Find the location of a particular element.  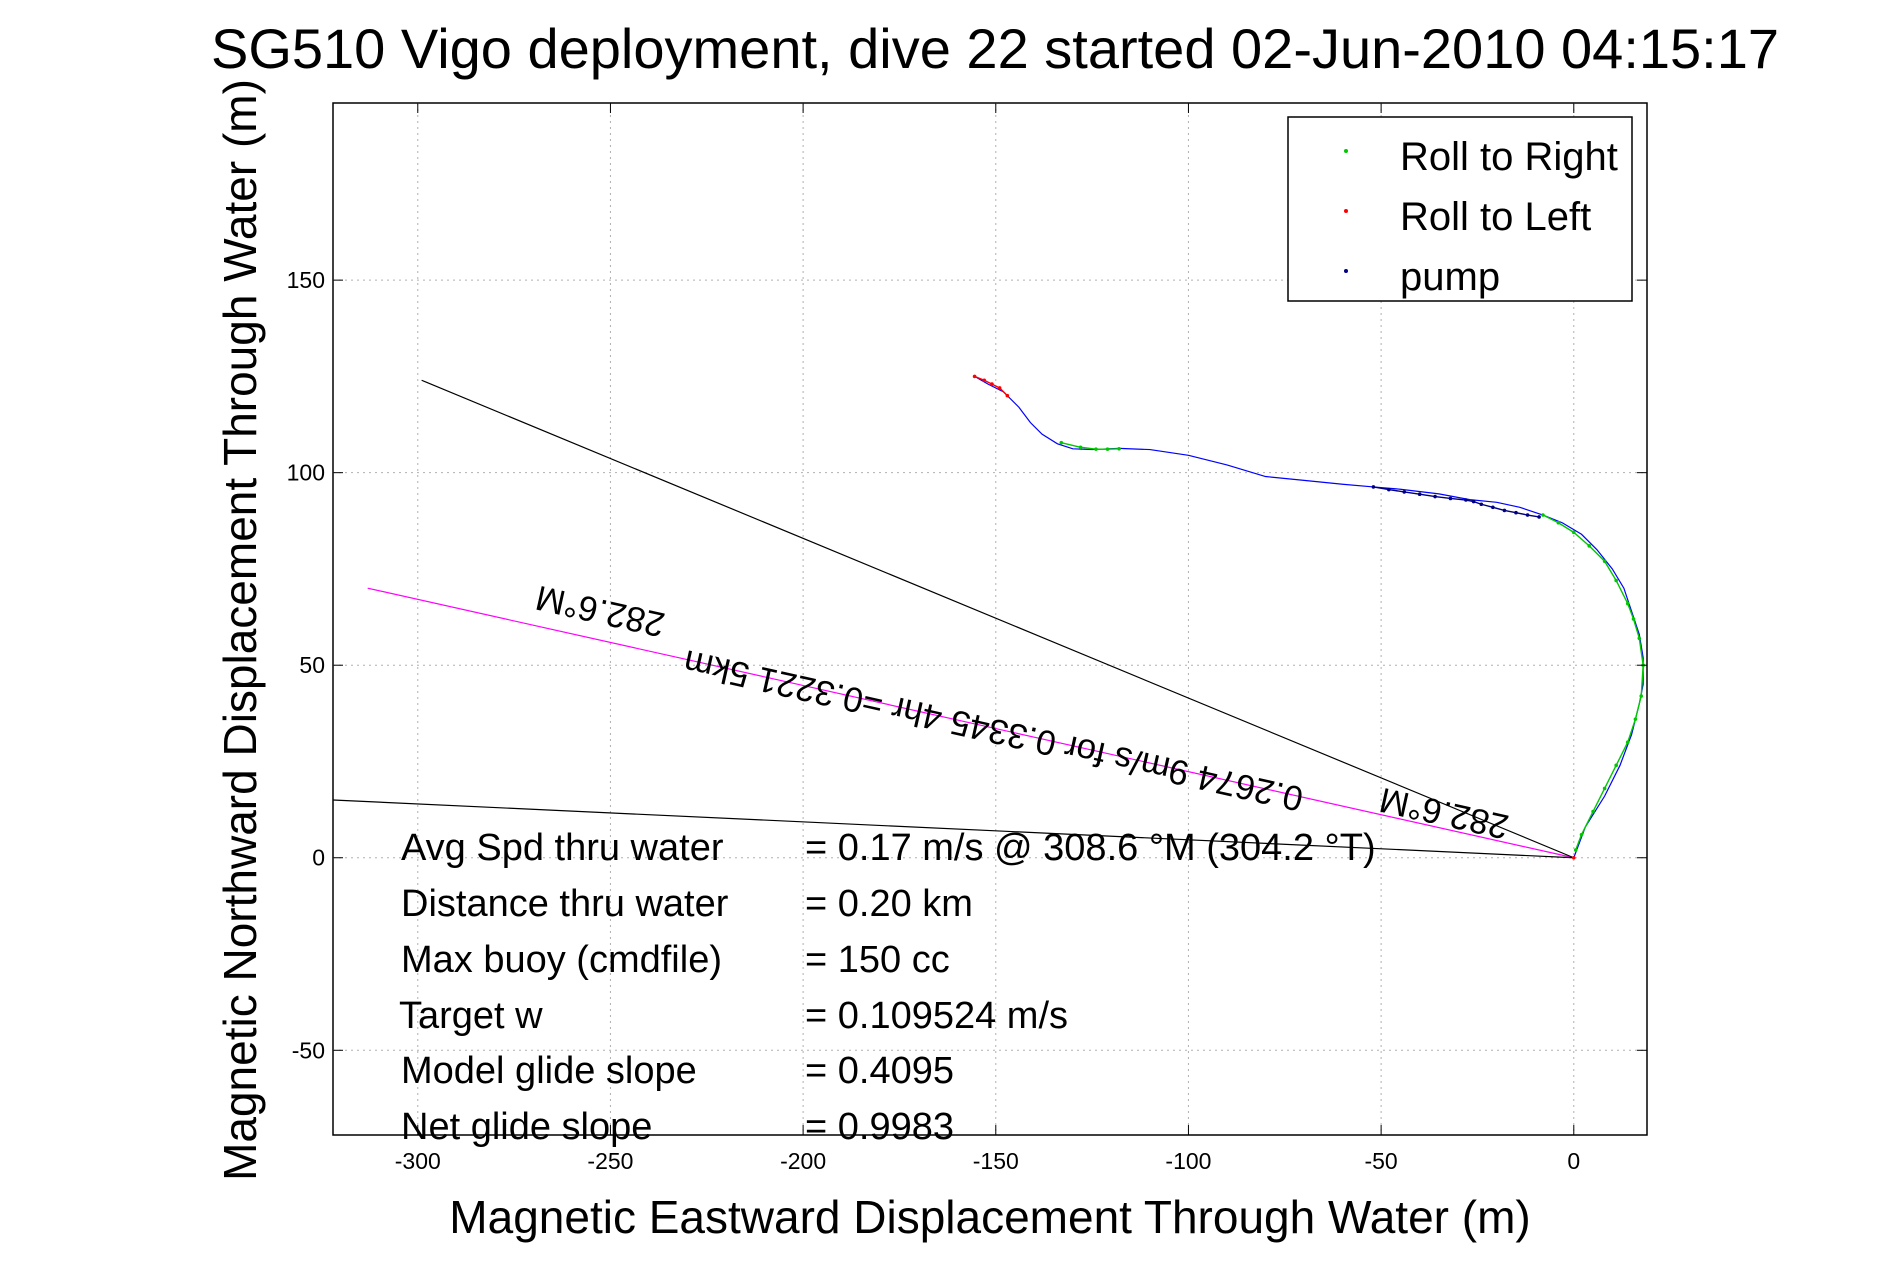

pump-segment is located at coordinates (1456, 502).